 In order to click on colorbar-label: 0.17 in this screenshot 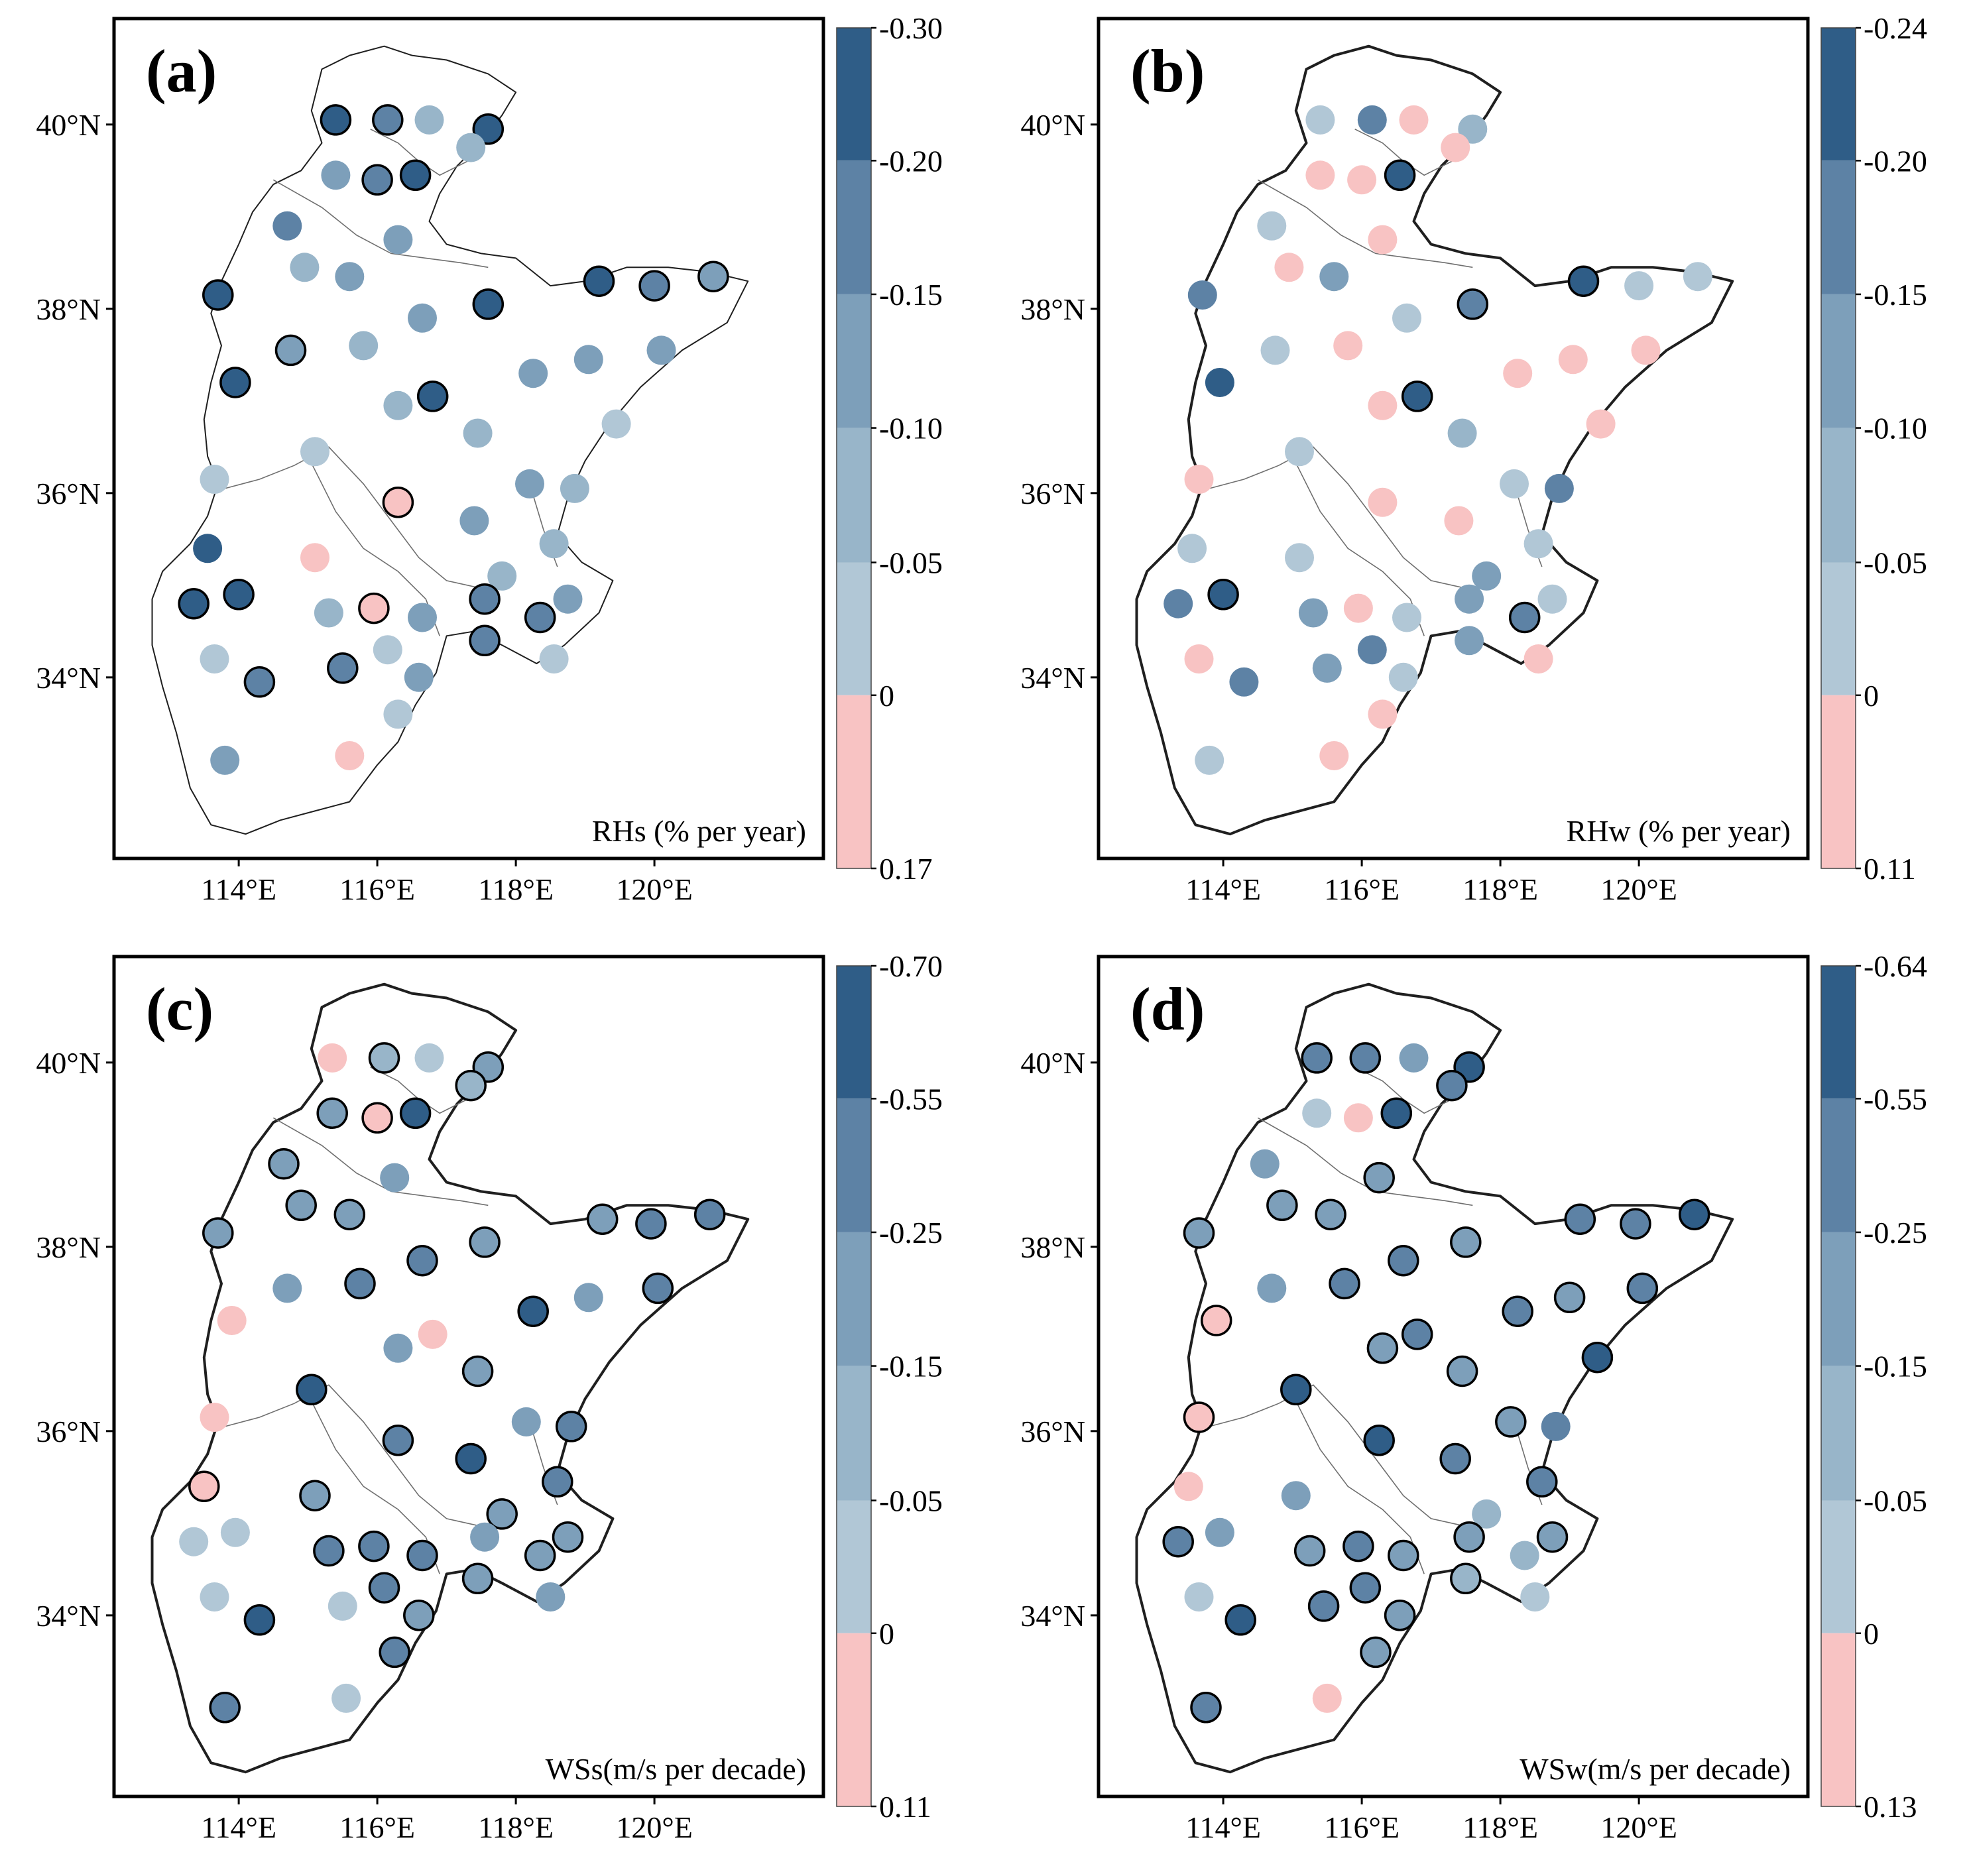, I will do `click(906, 869)`.